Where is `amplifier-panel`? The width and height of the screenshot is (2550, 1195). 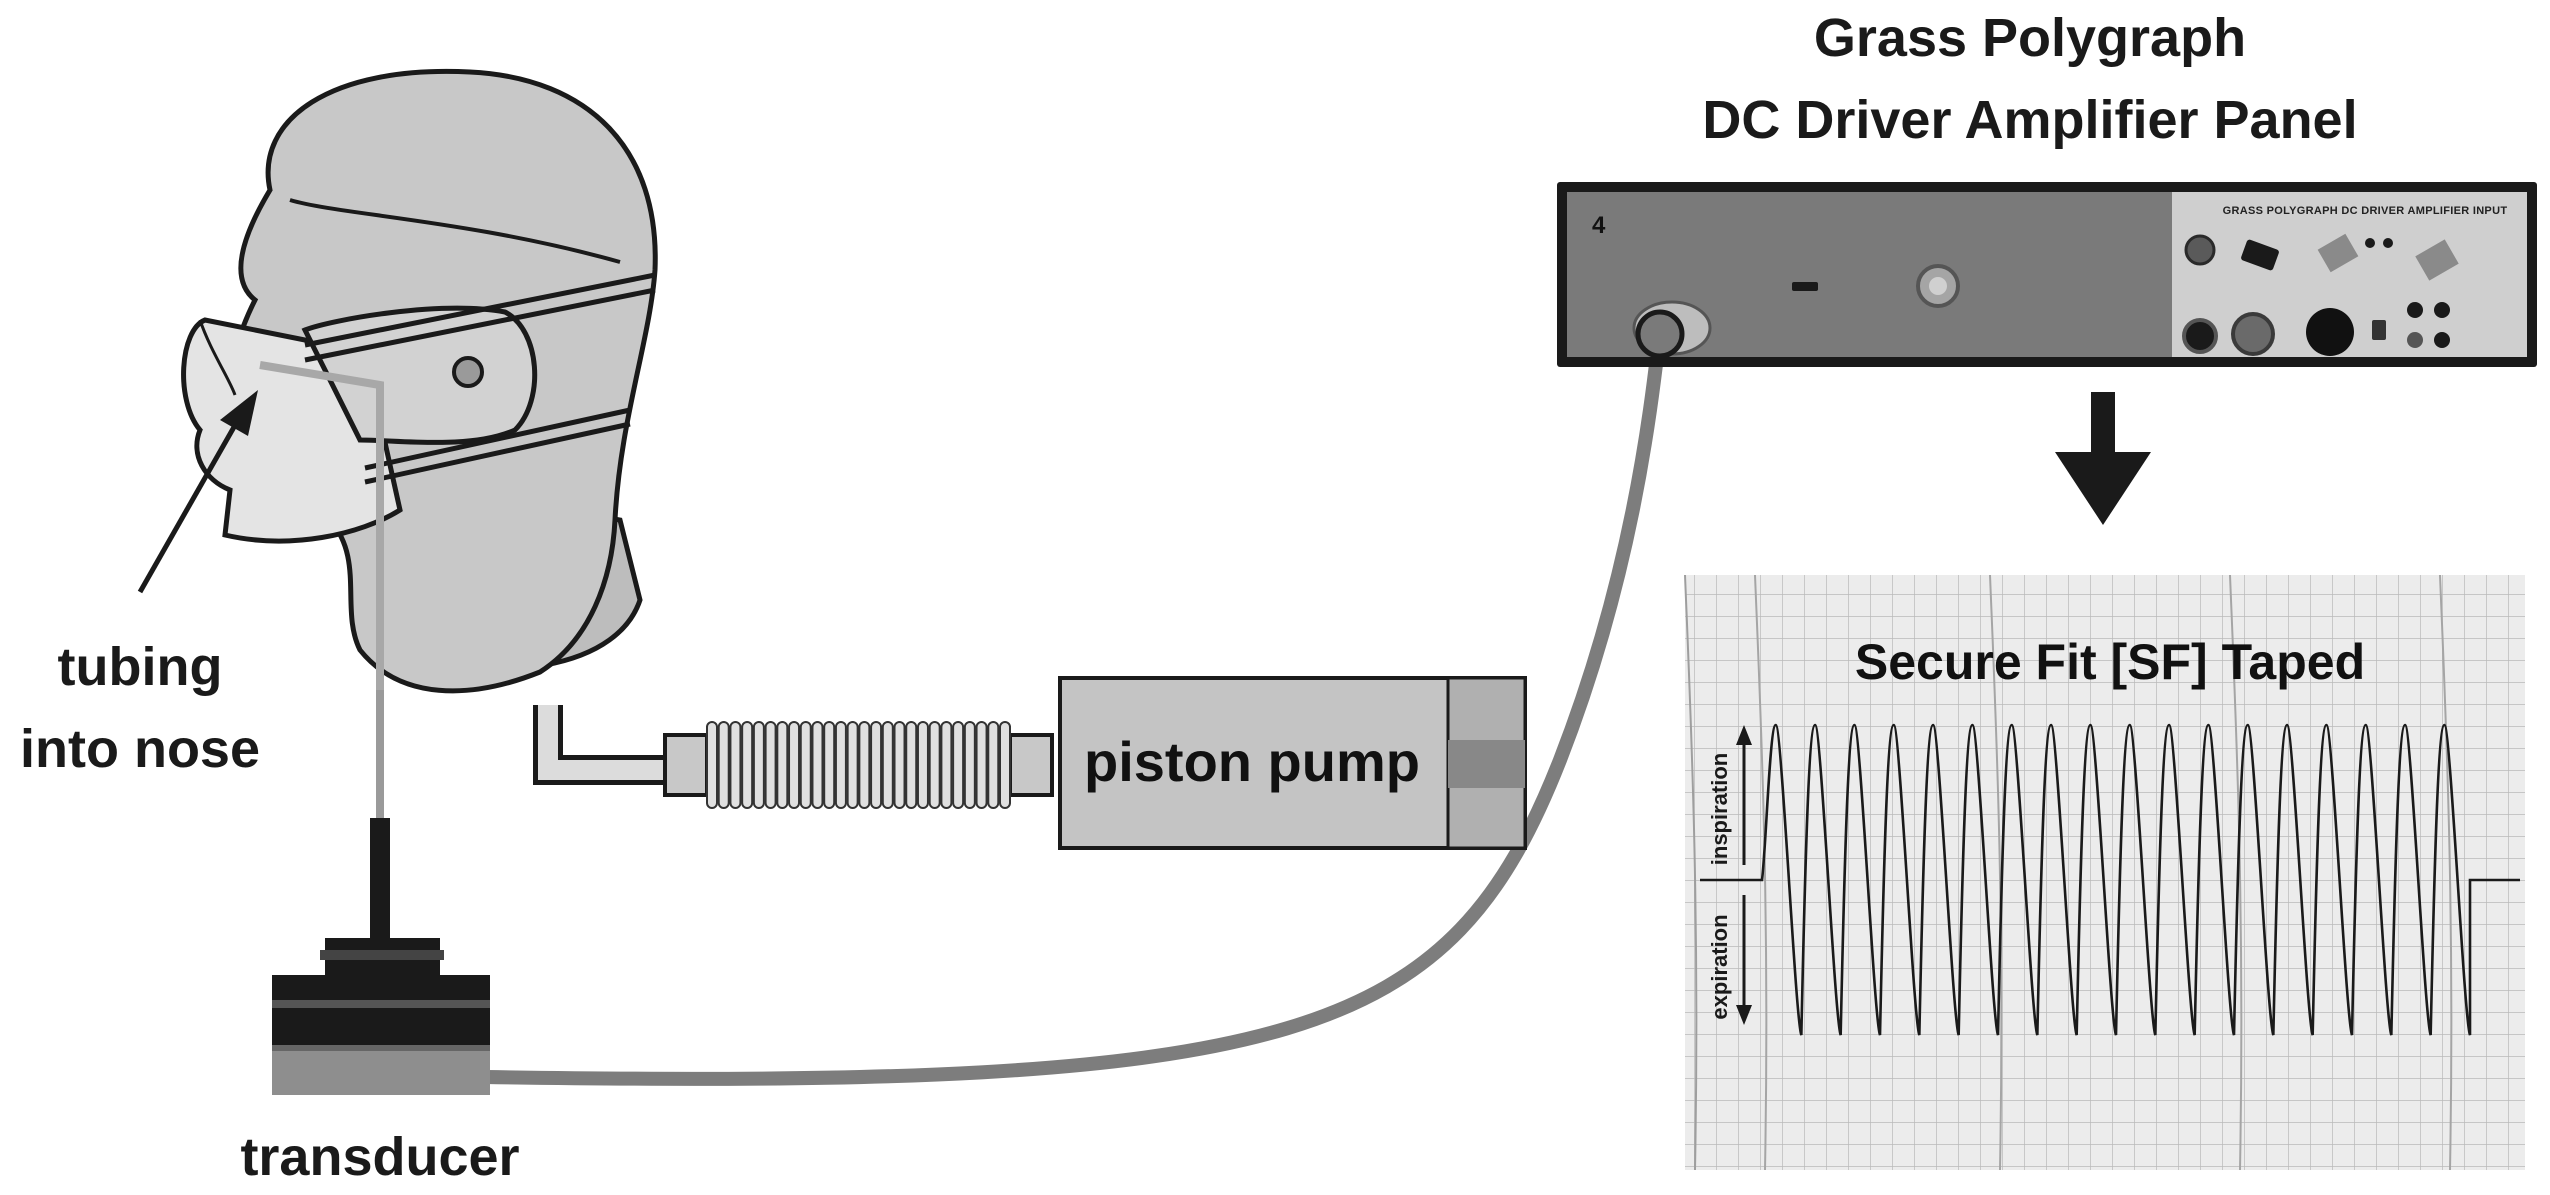 amplifier-panel is located at coordinates (2047, 274).